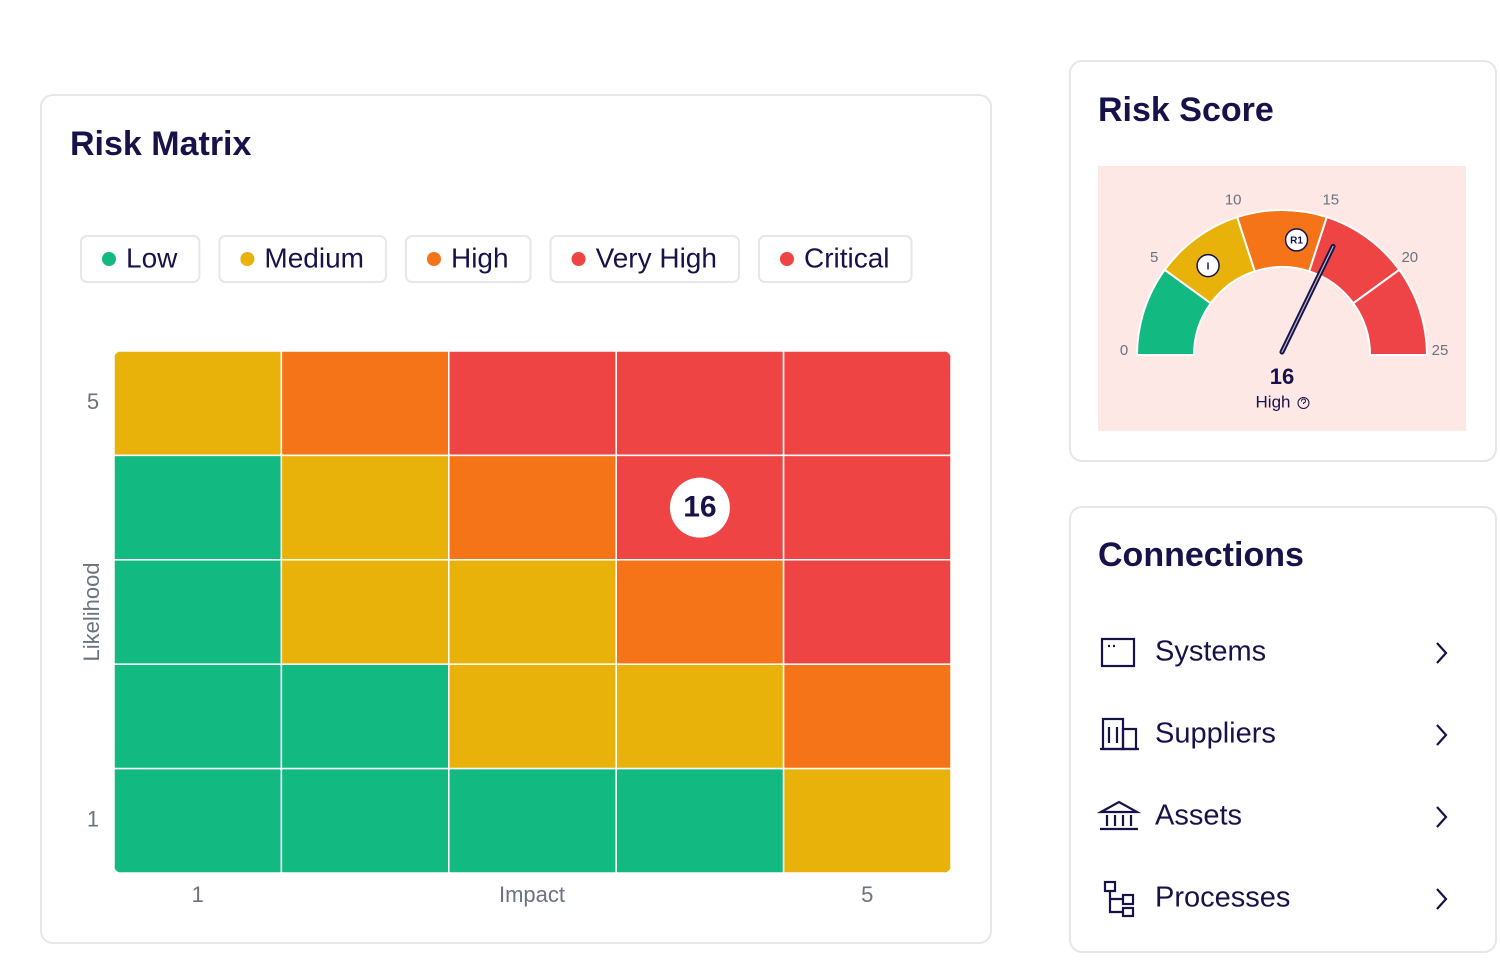 This screenshot has height=979, width=1500. Describe the element at coordinates (656, 257) in the screenshot. I see `legend-label: Very High` at that location.